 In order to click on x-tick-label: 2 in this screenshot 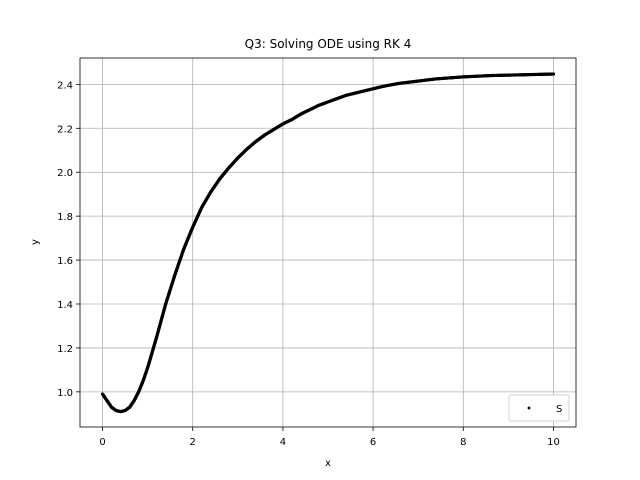, I will do `click(193, 442)`.